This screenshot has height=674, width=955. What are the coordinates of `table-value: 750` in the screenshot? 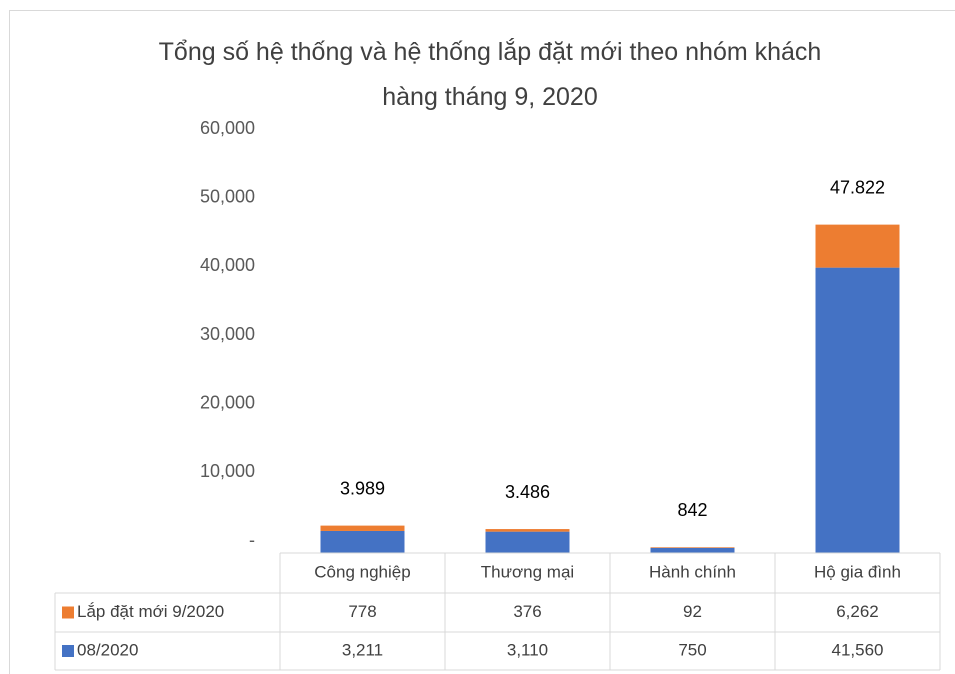 It's located at (692, 649).